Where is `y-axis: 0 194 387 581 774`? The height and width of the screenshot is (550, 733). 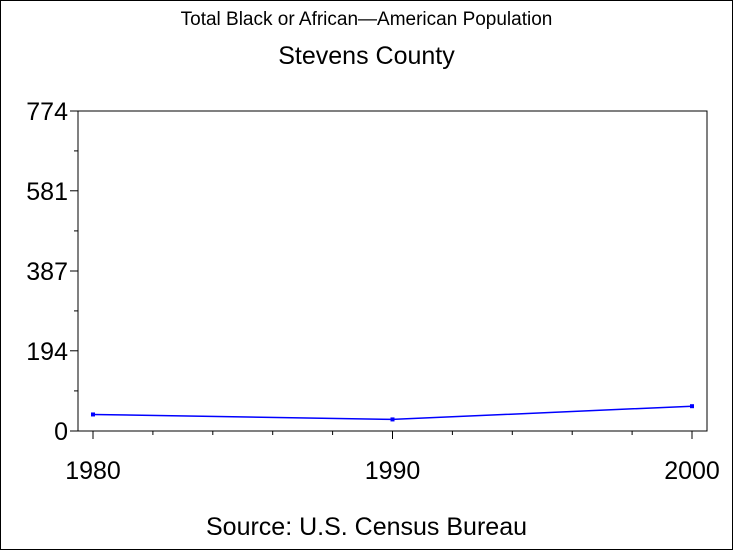
y-axis: 0 194 387 581 774 is located at coordinates (52, 272).